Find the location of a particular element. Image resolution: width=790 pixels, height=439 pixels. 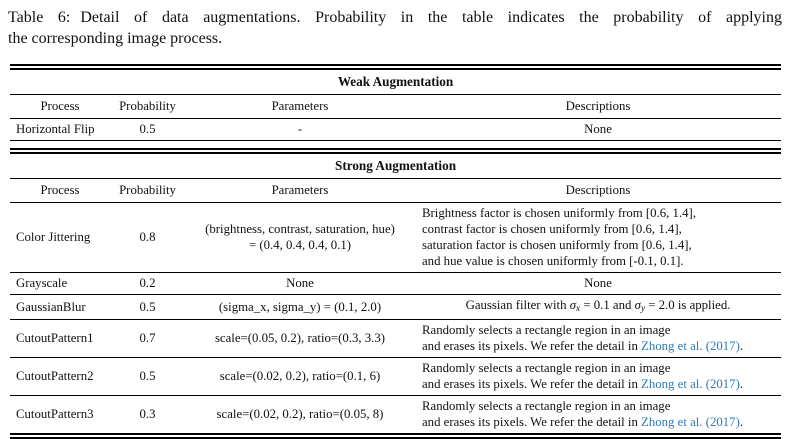

cell-line: (brightness, contrast, saturation, hue) is located at coordinates (300, 229).